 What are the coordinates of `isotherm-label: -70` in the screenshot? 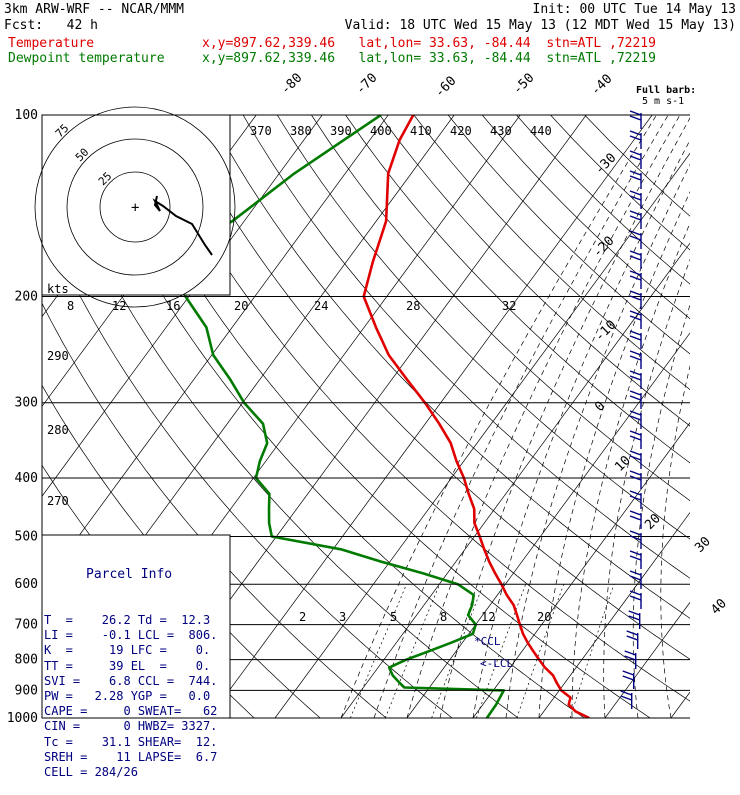 It's located at (366, 84).